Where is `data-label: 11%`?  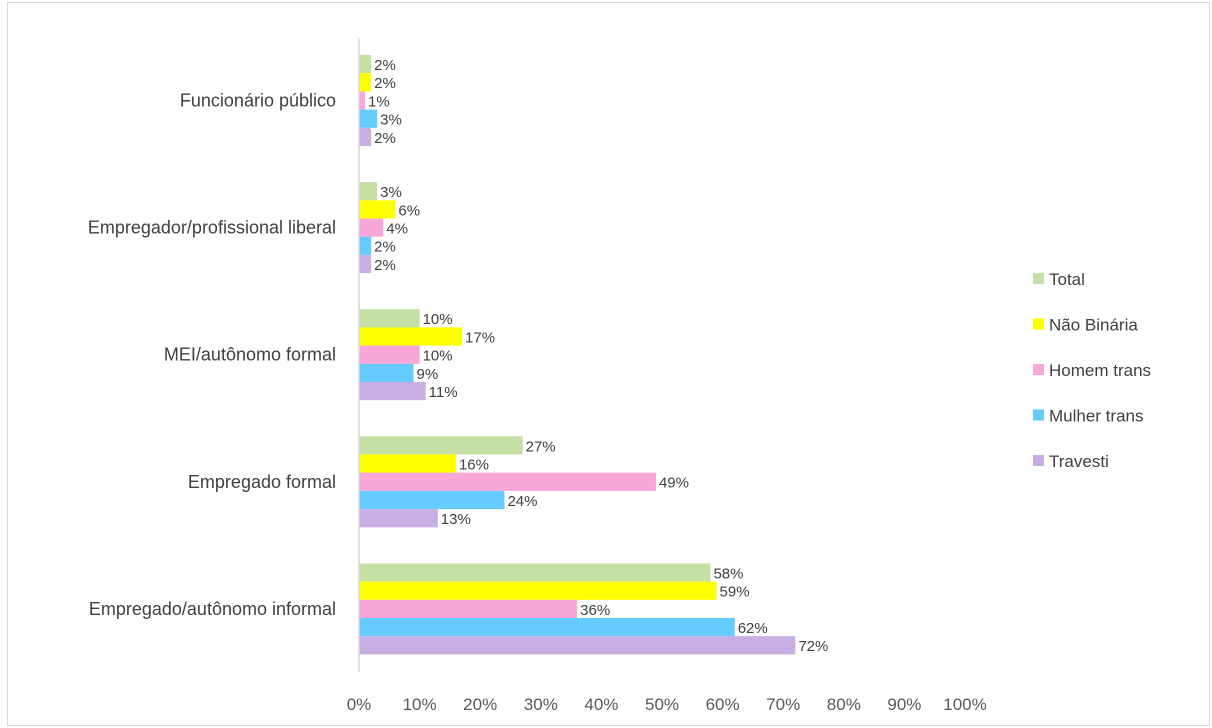 data-label: 11% is located at coordinates (443, 392).